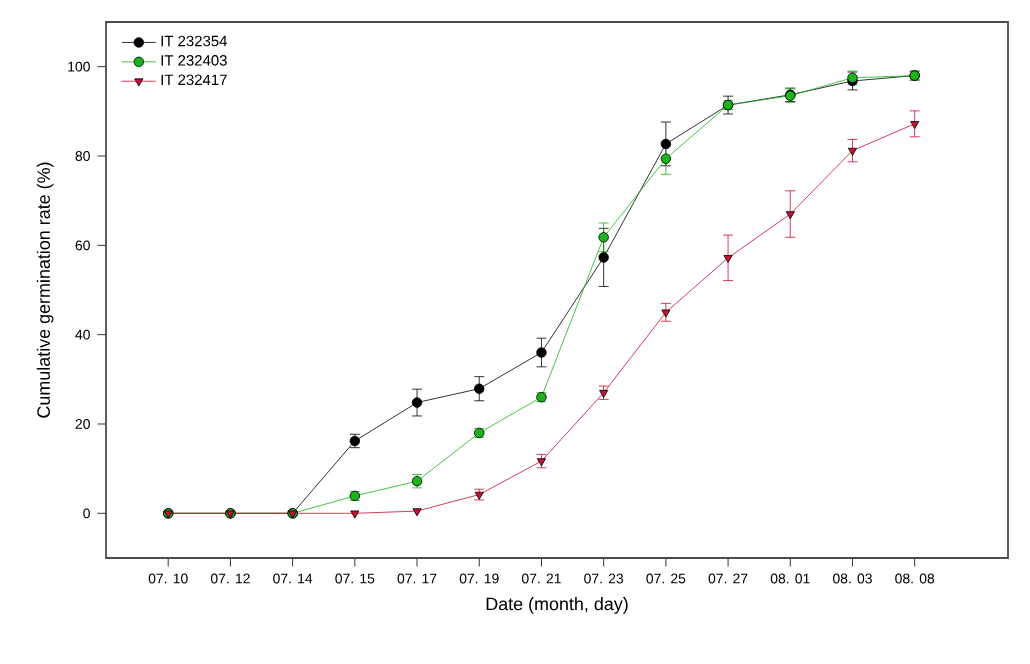 This screenshot has width=1030, height=664. Describe the element at coordinates (557, 605) in the screenshot. I see `x-axis-title: Date (month, day)` at that location.